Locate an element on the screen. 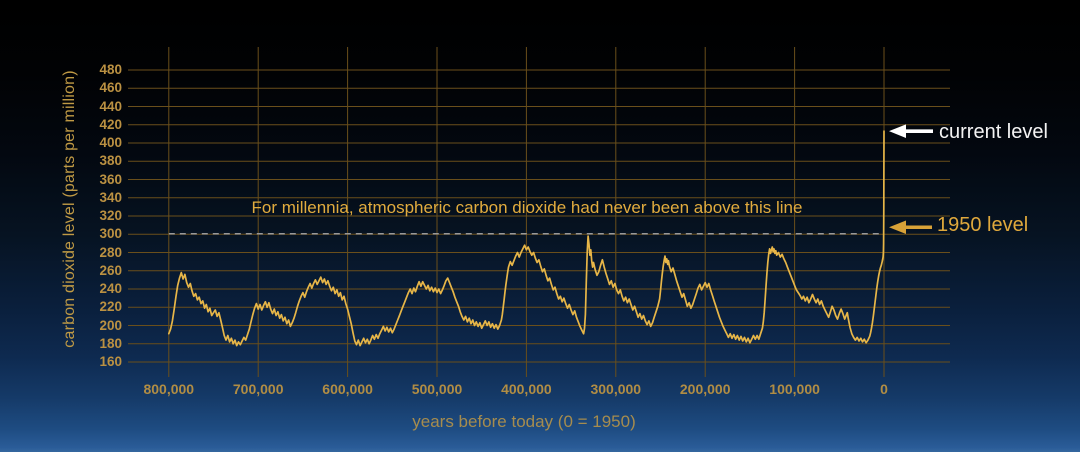 The width and height of the screenshot is (1080, 452). x-tick-label: 700,000 is located at coordinates (258, 389).